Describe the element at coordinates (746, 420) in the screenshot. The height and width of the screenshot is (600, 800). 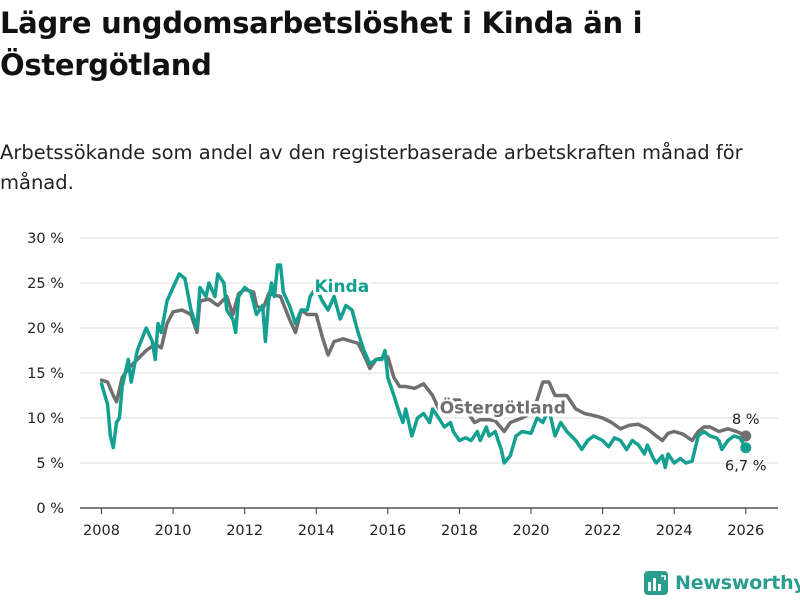
I see `end-value-label: 8 %` at that location.